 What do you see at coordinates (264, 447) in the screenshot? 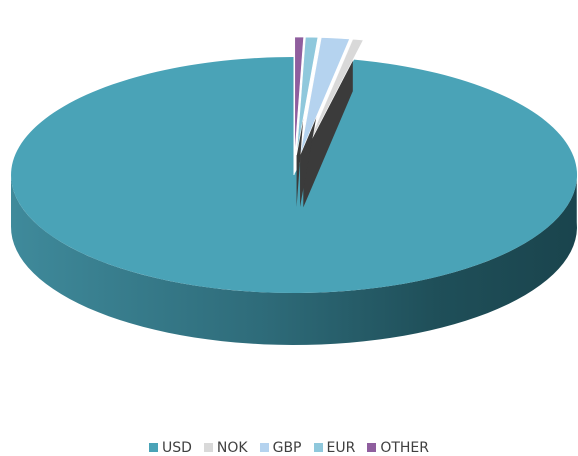
I see `legend-swatch-gbp` at bounding box center [264, 447].